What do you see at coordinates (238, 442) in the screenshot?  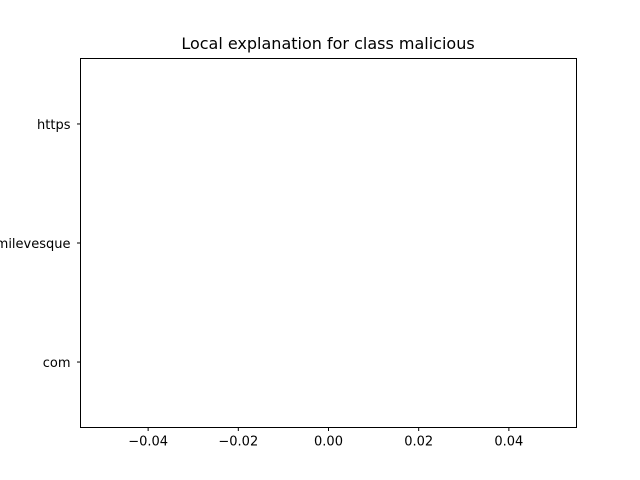 I see `x-tick-label: −0.02` at bounding box center [238, 442].